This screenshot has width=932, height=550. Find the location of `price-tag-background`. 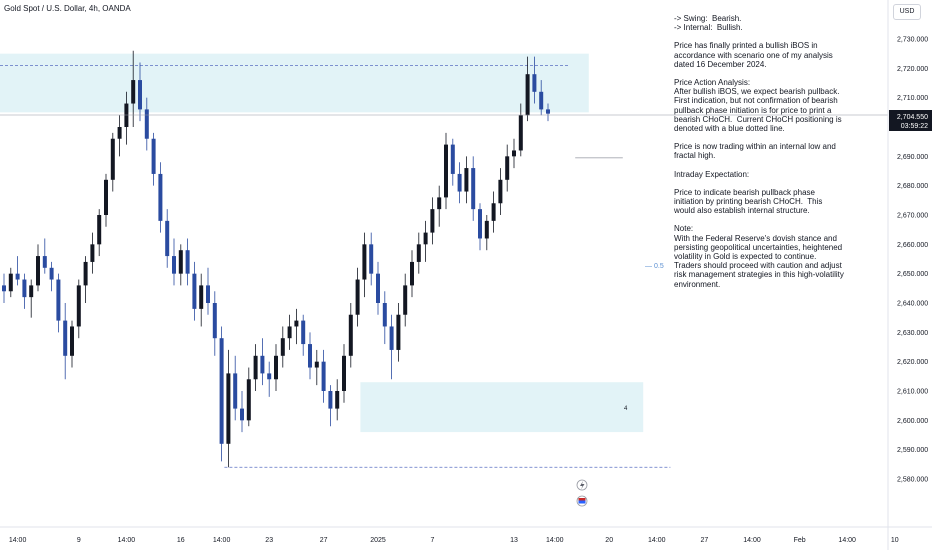

price-tag-background is located at coordinates (910, 120).